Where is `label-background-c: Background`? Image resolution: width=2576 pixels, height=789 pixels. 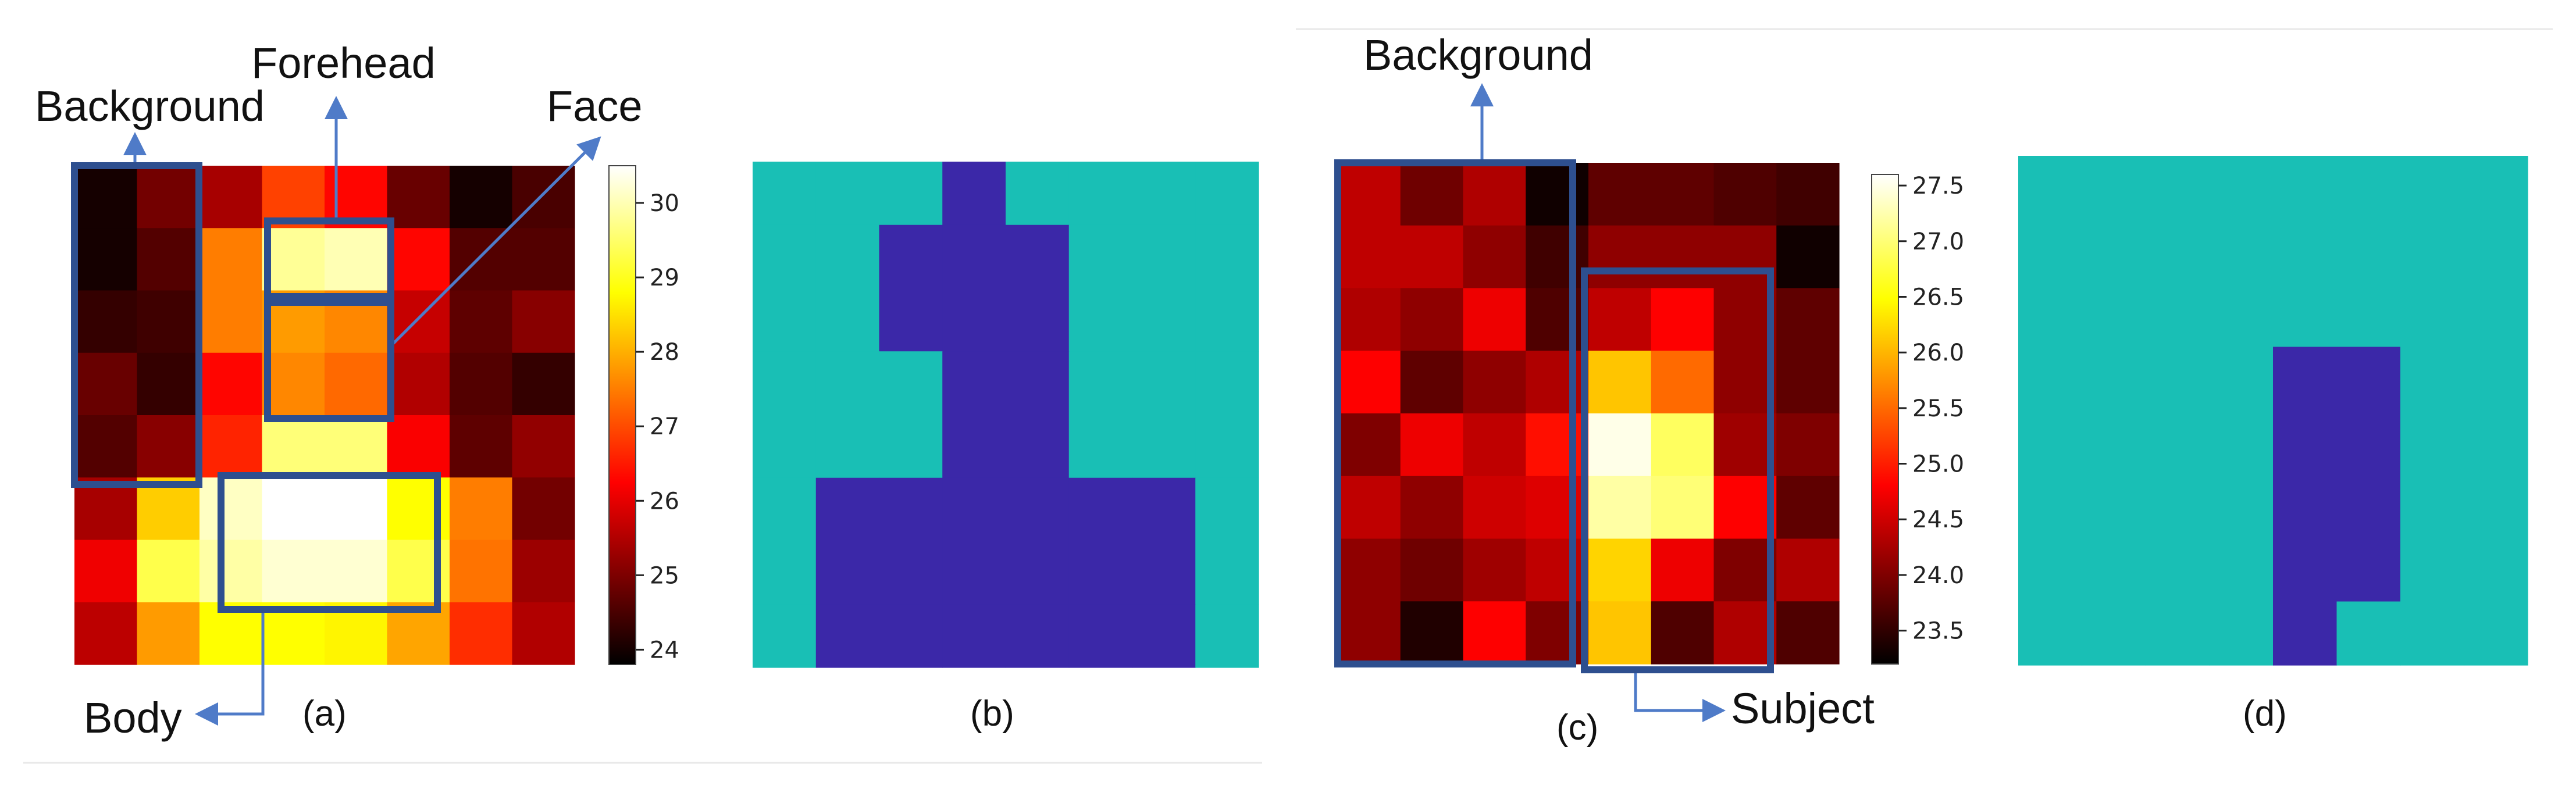 label-background-c: Background is located at coordinates (1478, 55).